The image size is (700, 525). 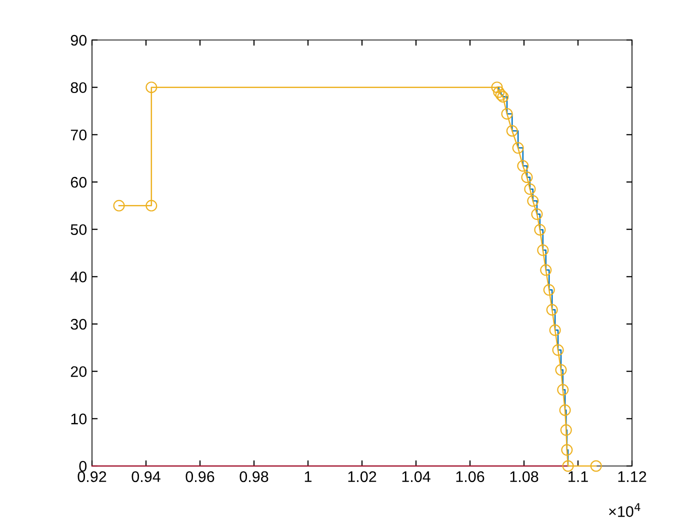 What do you see at coordinates (79, 419) in the screenshot?
I see `y-tick-label: 10` at bounding box center [79, 419].